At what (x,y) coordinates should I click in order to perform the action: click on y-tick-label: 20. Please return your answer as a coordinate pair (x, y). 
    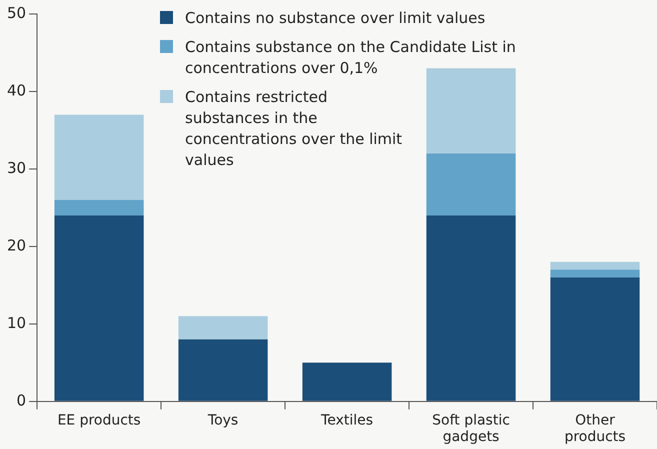
    Looking at the image, I should click on (16, 245).